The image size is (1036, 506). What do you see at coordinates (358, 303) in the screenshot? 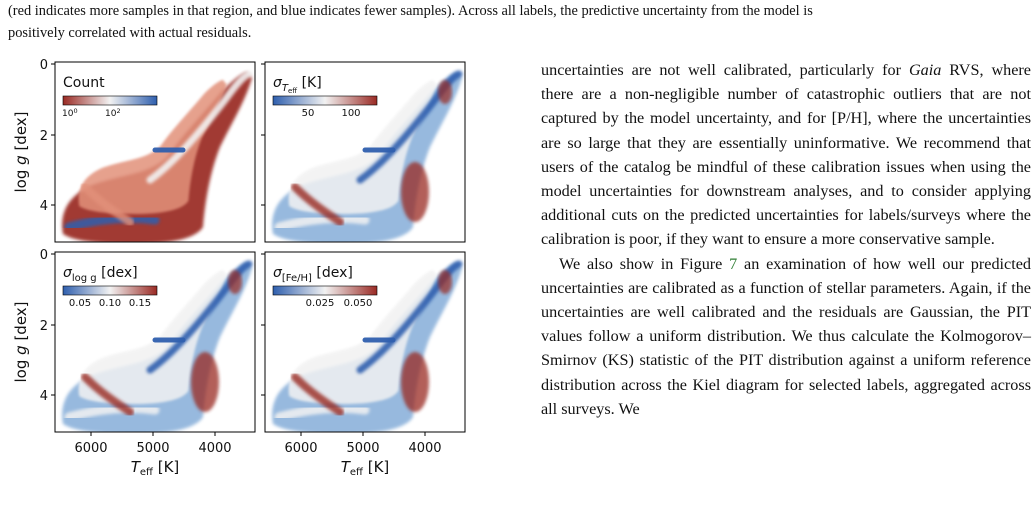
I see `colorbar-sigma-feh-tick-2: 0.050` at bounding box center [358, 303].